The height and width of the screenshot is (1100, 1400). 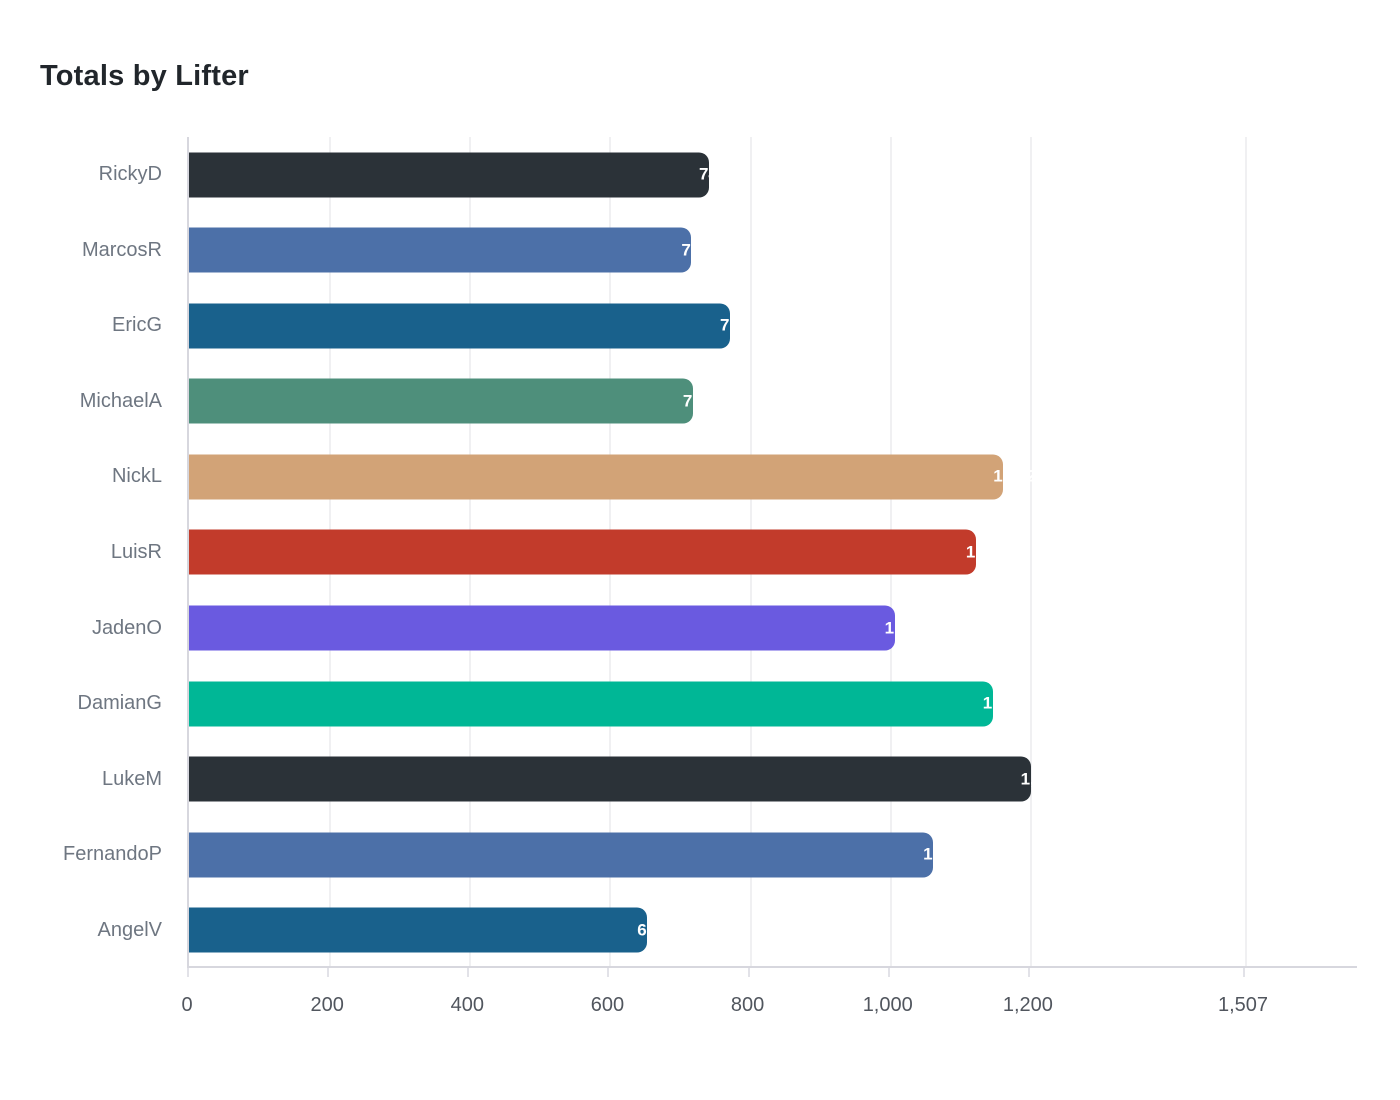 I want to click on x-tick-label: 200, so click(x=327, y=1005).